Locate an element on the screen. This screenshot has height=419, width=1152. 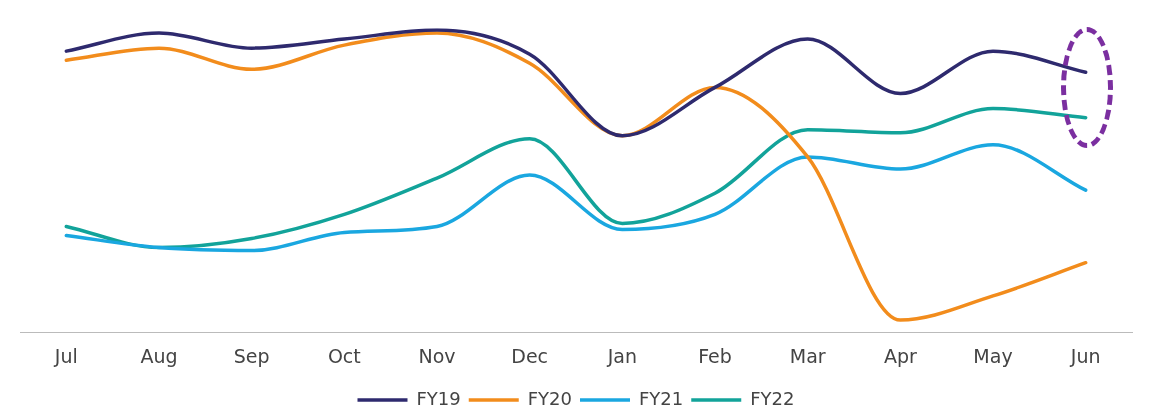
x-tick-label: Aug is located at coordinates (159, 355).